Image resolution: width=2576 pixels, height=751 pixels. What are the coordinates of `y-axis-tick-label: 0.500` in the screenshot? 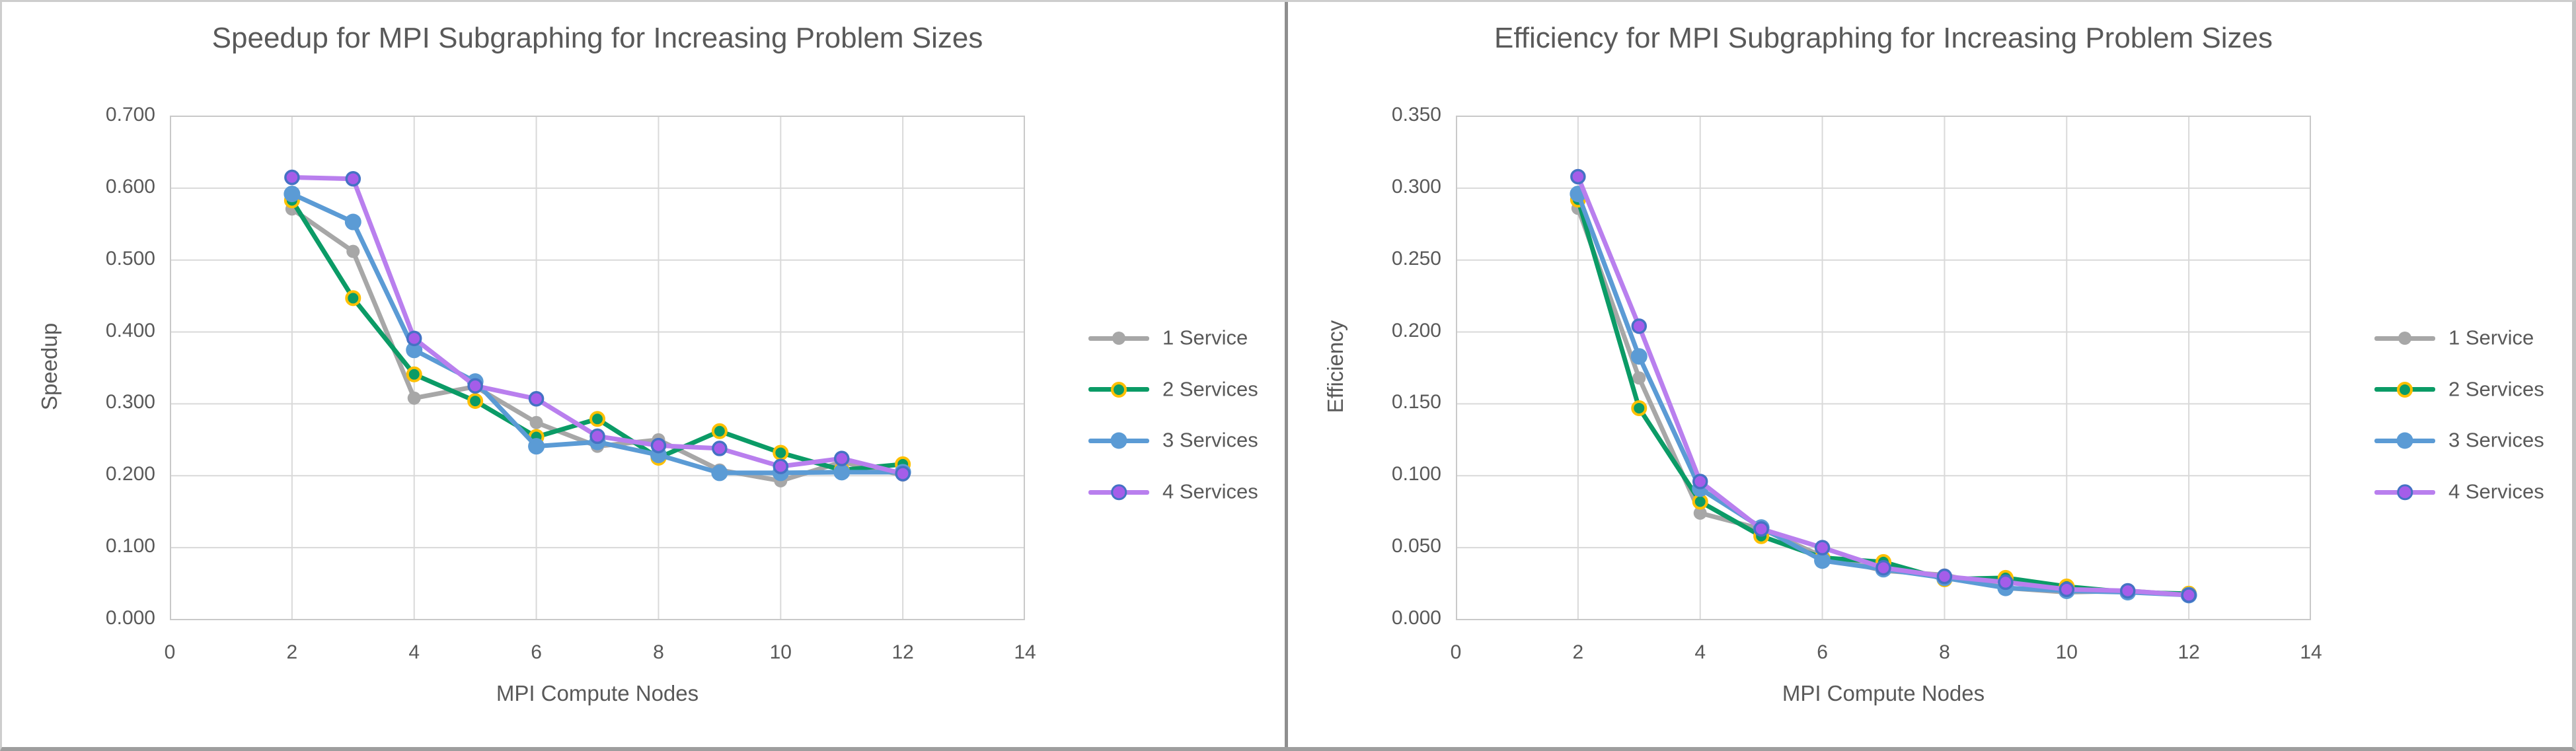 It's located at (130, 258).